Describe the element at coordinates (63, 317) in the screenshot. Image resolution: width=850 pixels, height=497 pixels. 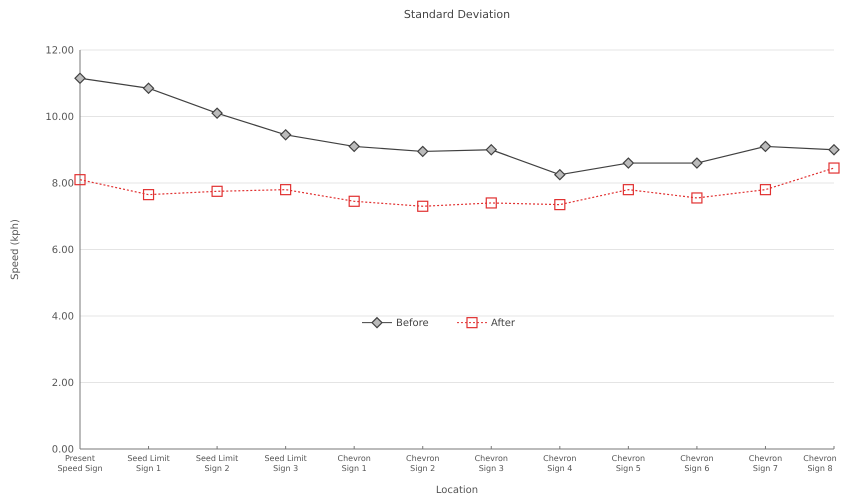
I see `y-tick-label: 4.00` at that location.